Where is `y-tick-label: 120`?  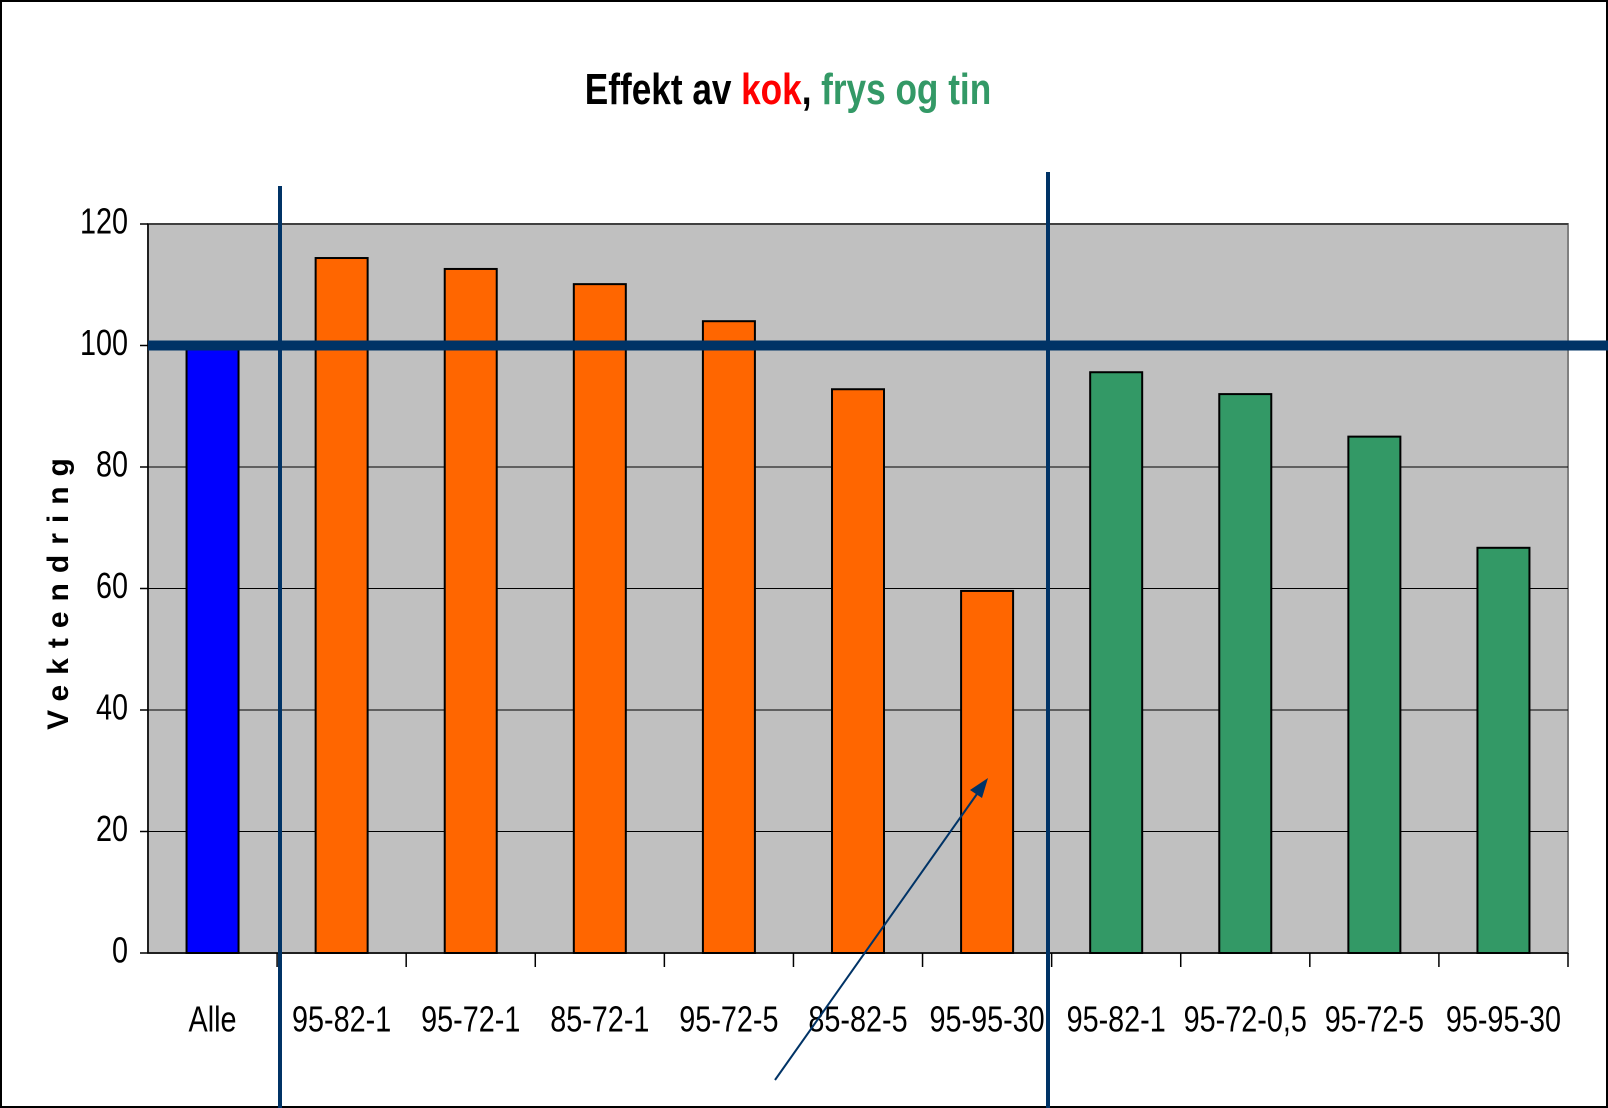 y-tick-label: 120 is located at coordinates (104, 220).